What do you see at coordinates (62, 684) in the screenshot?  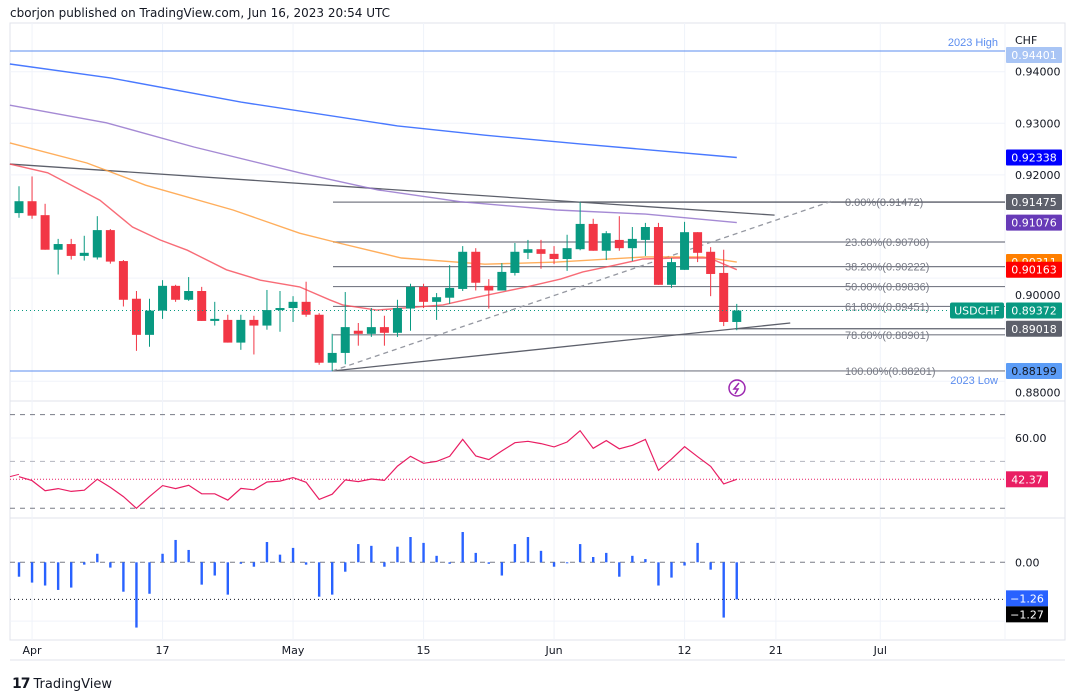 I see `footer-brand: 17 TradingView` at bounding box center [62, 684].